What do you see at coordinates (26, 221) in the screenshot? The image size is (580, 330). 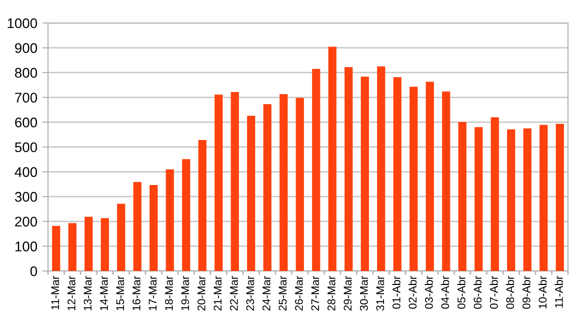 I see `y-tick-label: 200` at bounding box center [26, 221].